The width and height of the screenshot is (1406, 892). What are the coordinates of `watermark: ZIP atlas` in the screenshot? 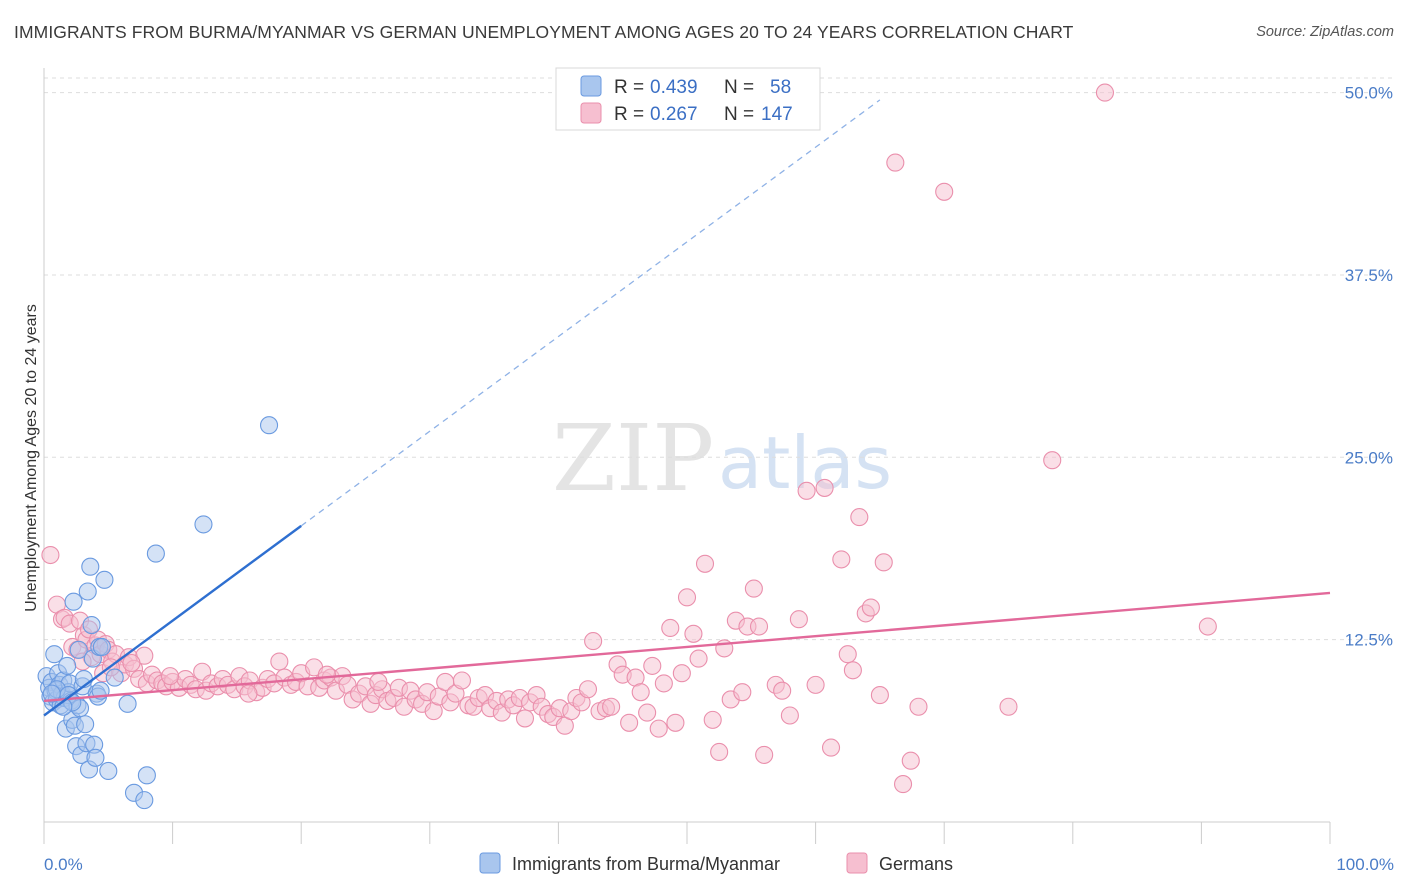 It's located at (722, 458).